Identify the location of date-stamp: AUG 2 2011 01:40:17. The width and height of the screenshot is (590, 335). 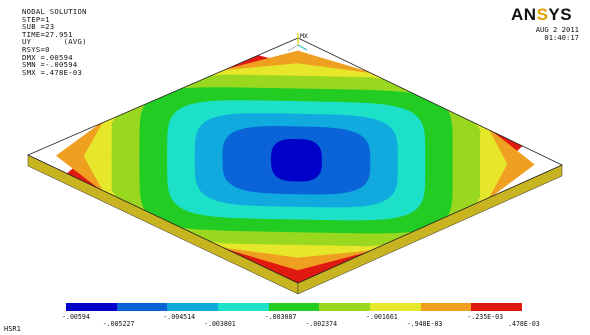
(544, 34).